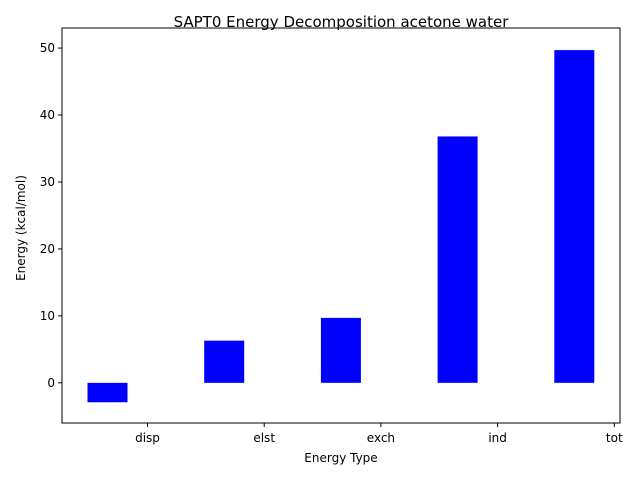  What do you see at coordinates (264, 438) in the screenshot?
I see `x-tick-label-elst: elst` at bounding box center [264, 438].